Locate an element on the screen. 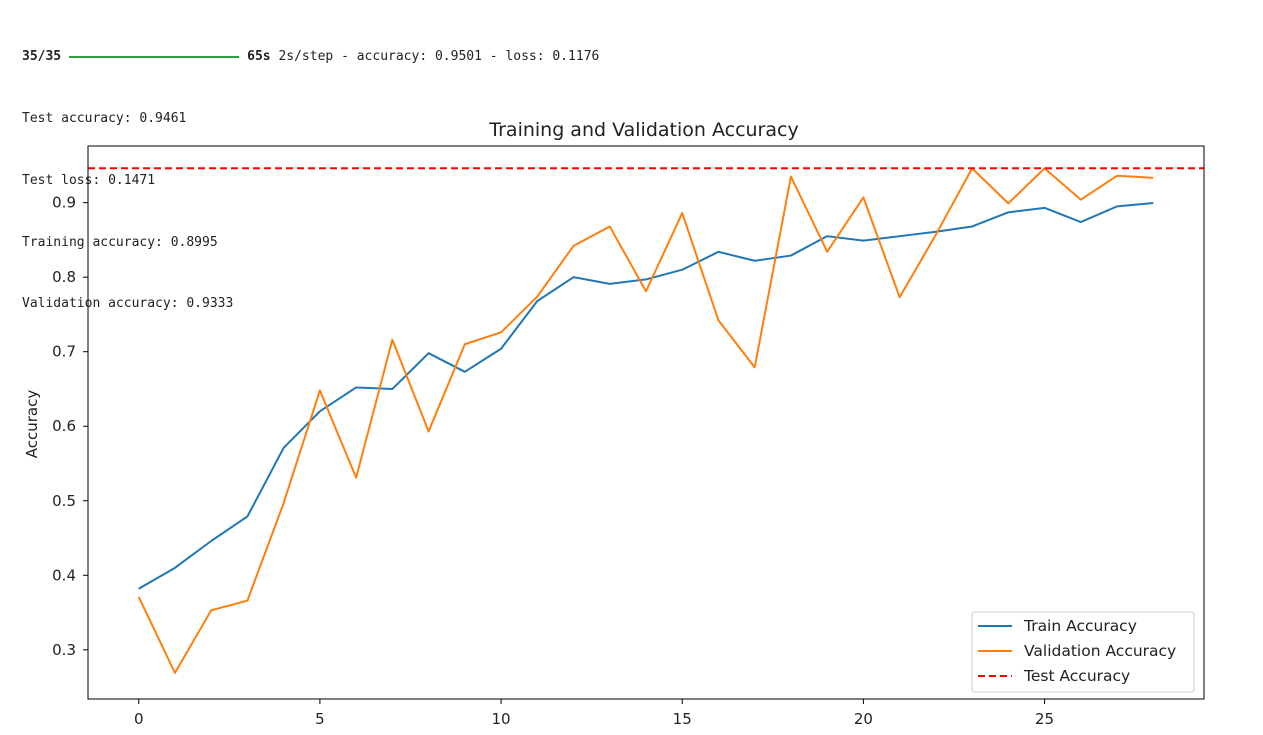 Image resolution: width=1263 pixels, height=735 pixels. legend-box is located at coordinates (1083, 652).